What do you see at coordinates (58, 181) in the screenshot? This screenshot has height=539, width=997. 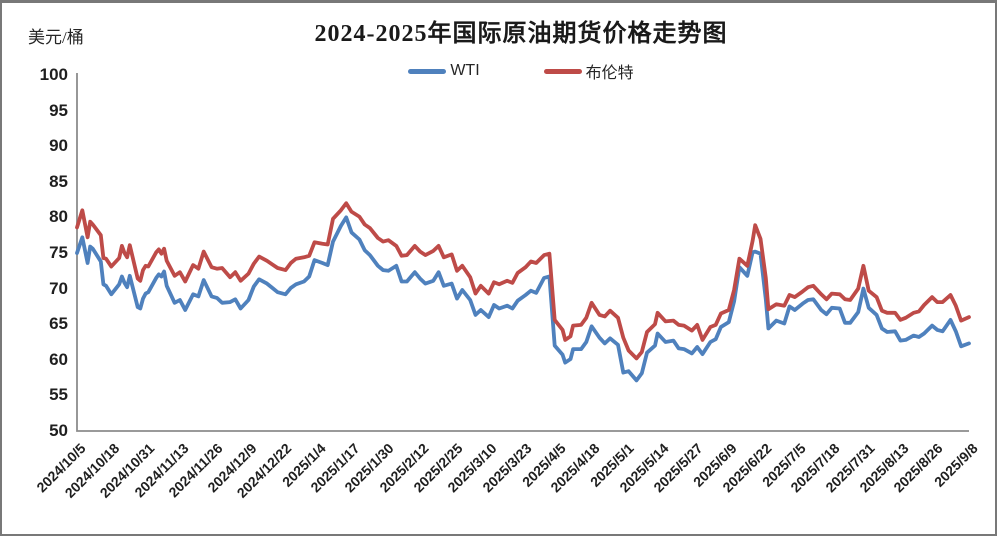 I see `y-tick-label: 85` at bounding box center [58, 181].